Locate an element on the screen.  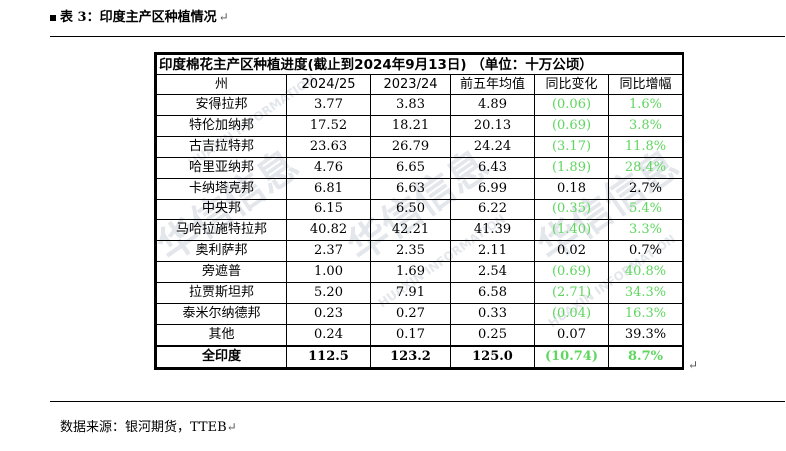
table-row: 奥利萨邦 2.37 2.35 2.11 0.02 0.7% is located at coordinates (419, 251).